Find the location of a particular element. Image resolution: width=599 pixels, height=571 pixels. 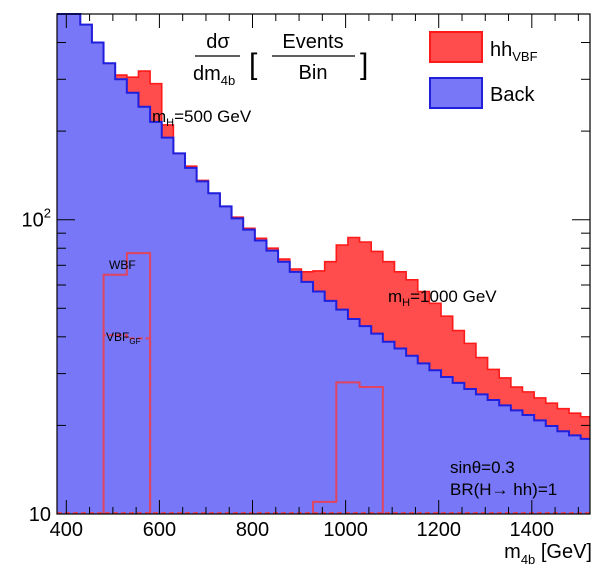

legend-swatch-signal is located at coordinates (456, 47).